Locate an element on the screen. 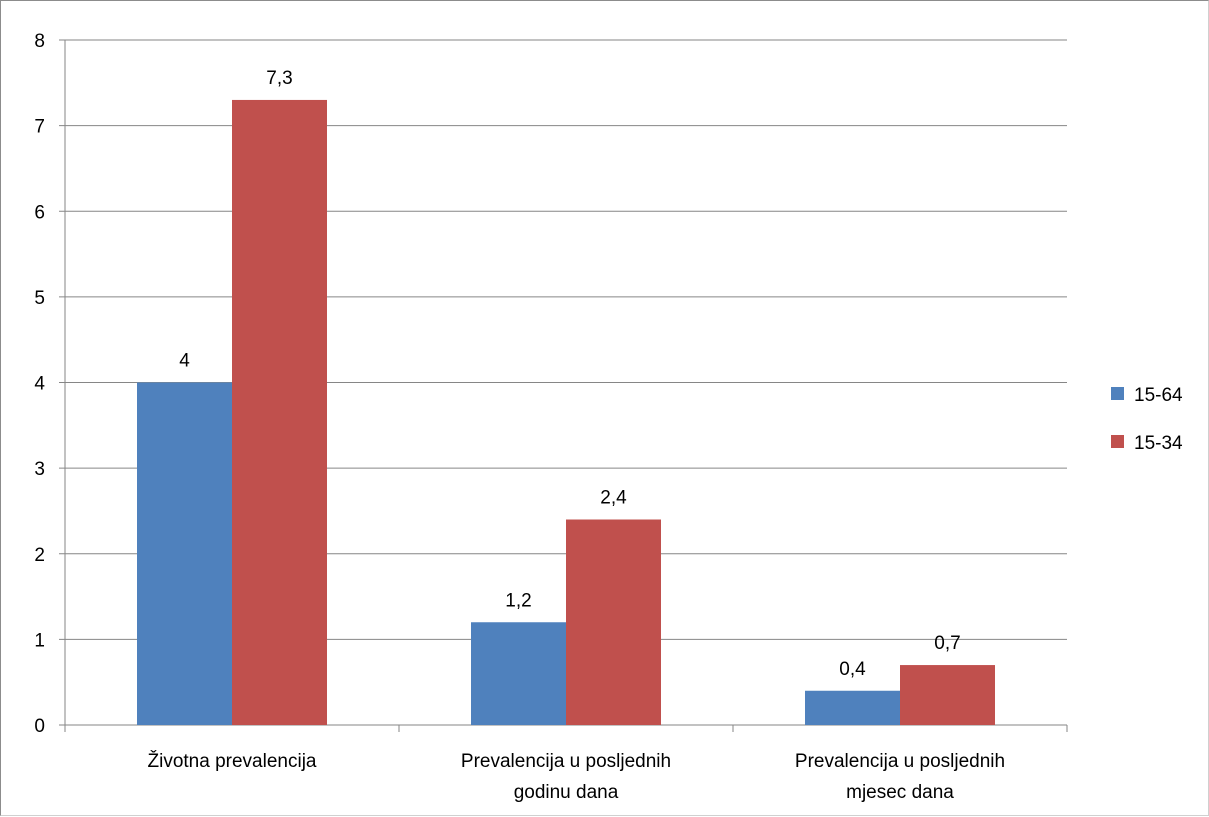  data-label: 1,2 is located at coordinates (518, 600).